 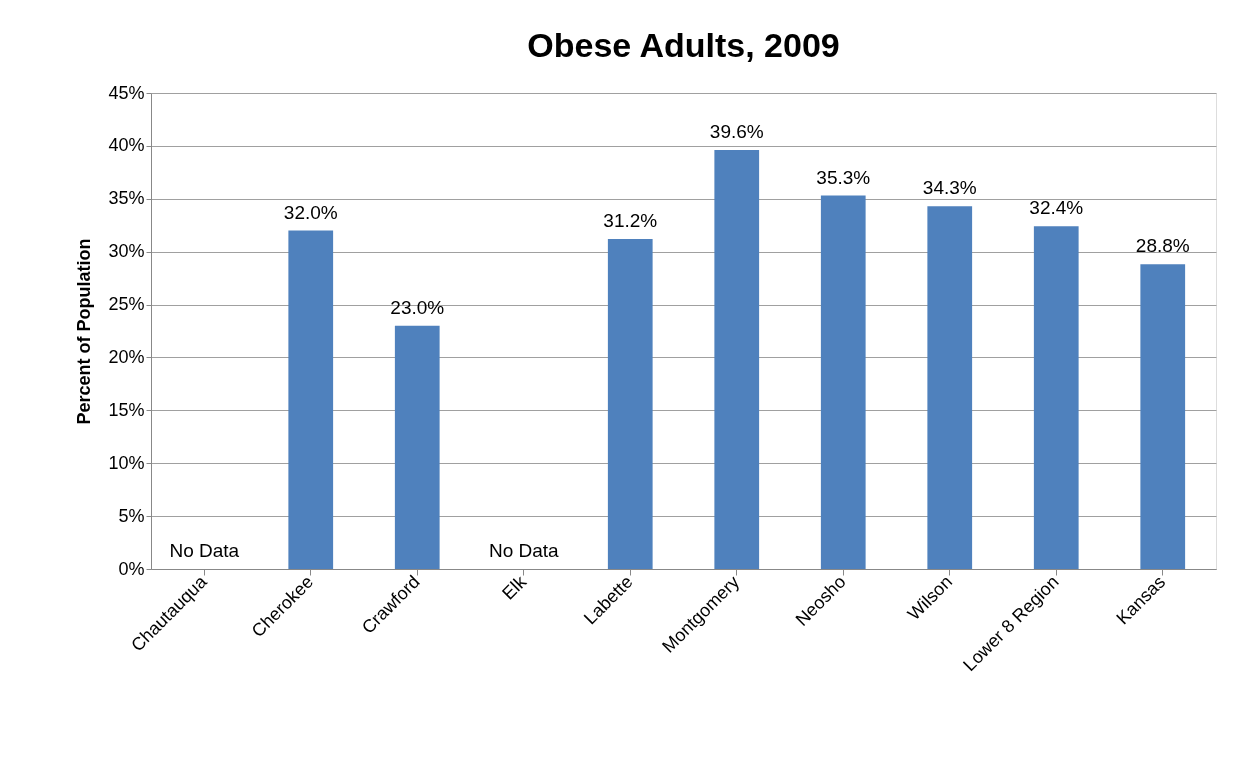 I want to click on y-tick-label: 5%, so click(x=131, y=515).